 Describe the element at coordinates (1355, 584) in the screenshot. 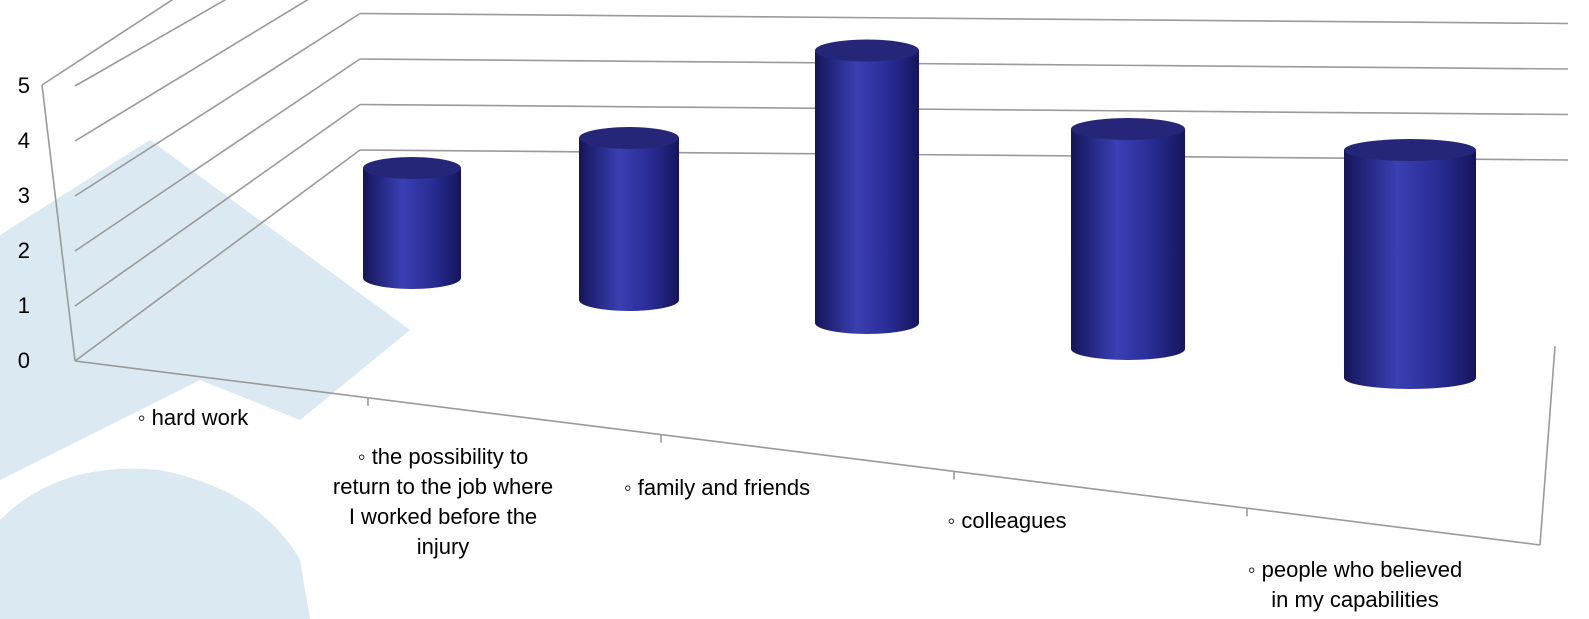

I see `x-category-label: ◦ people who believed in my capabilities` at that location.